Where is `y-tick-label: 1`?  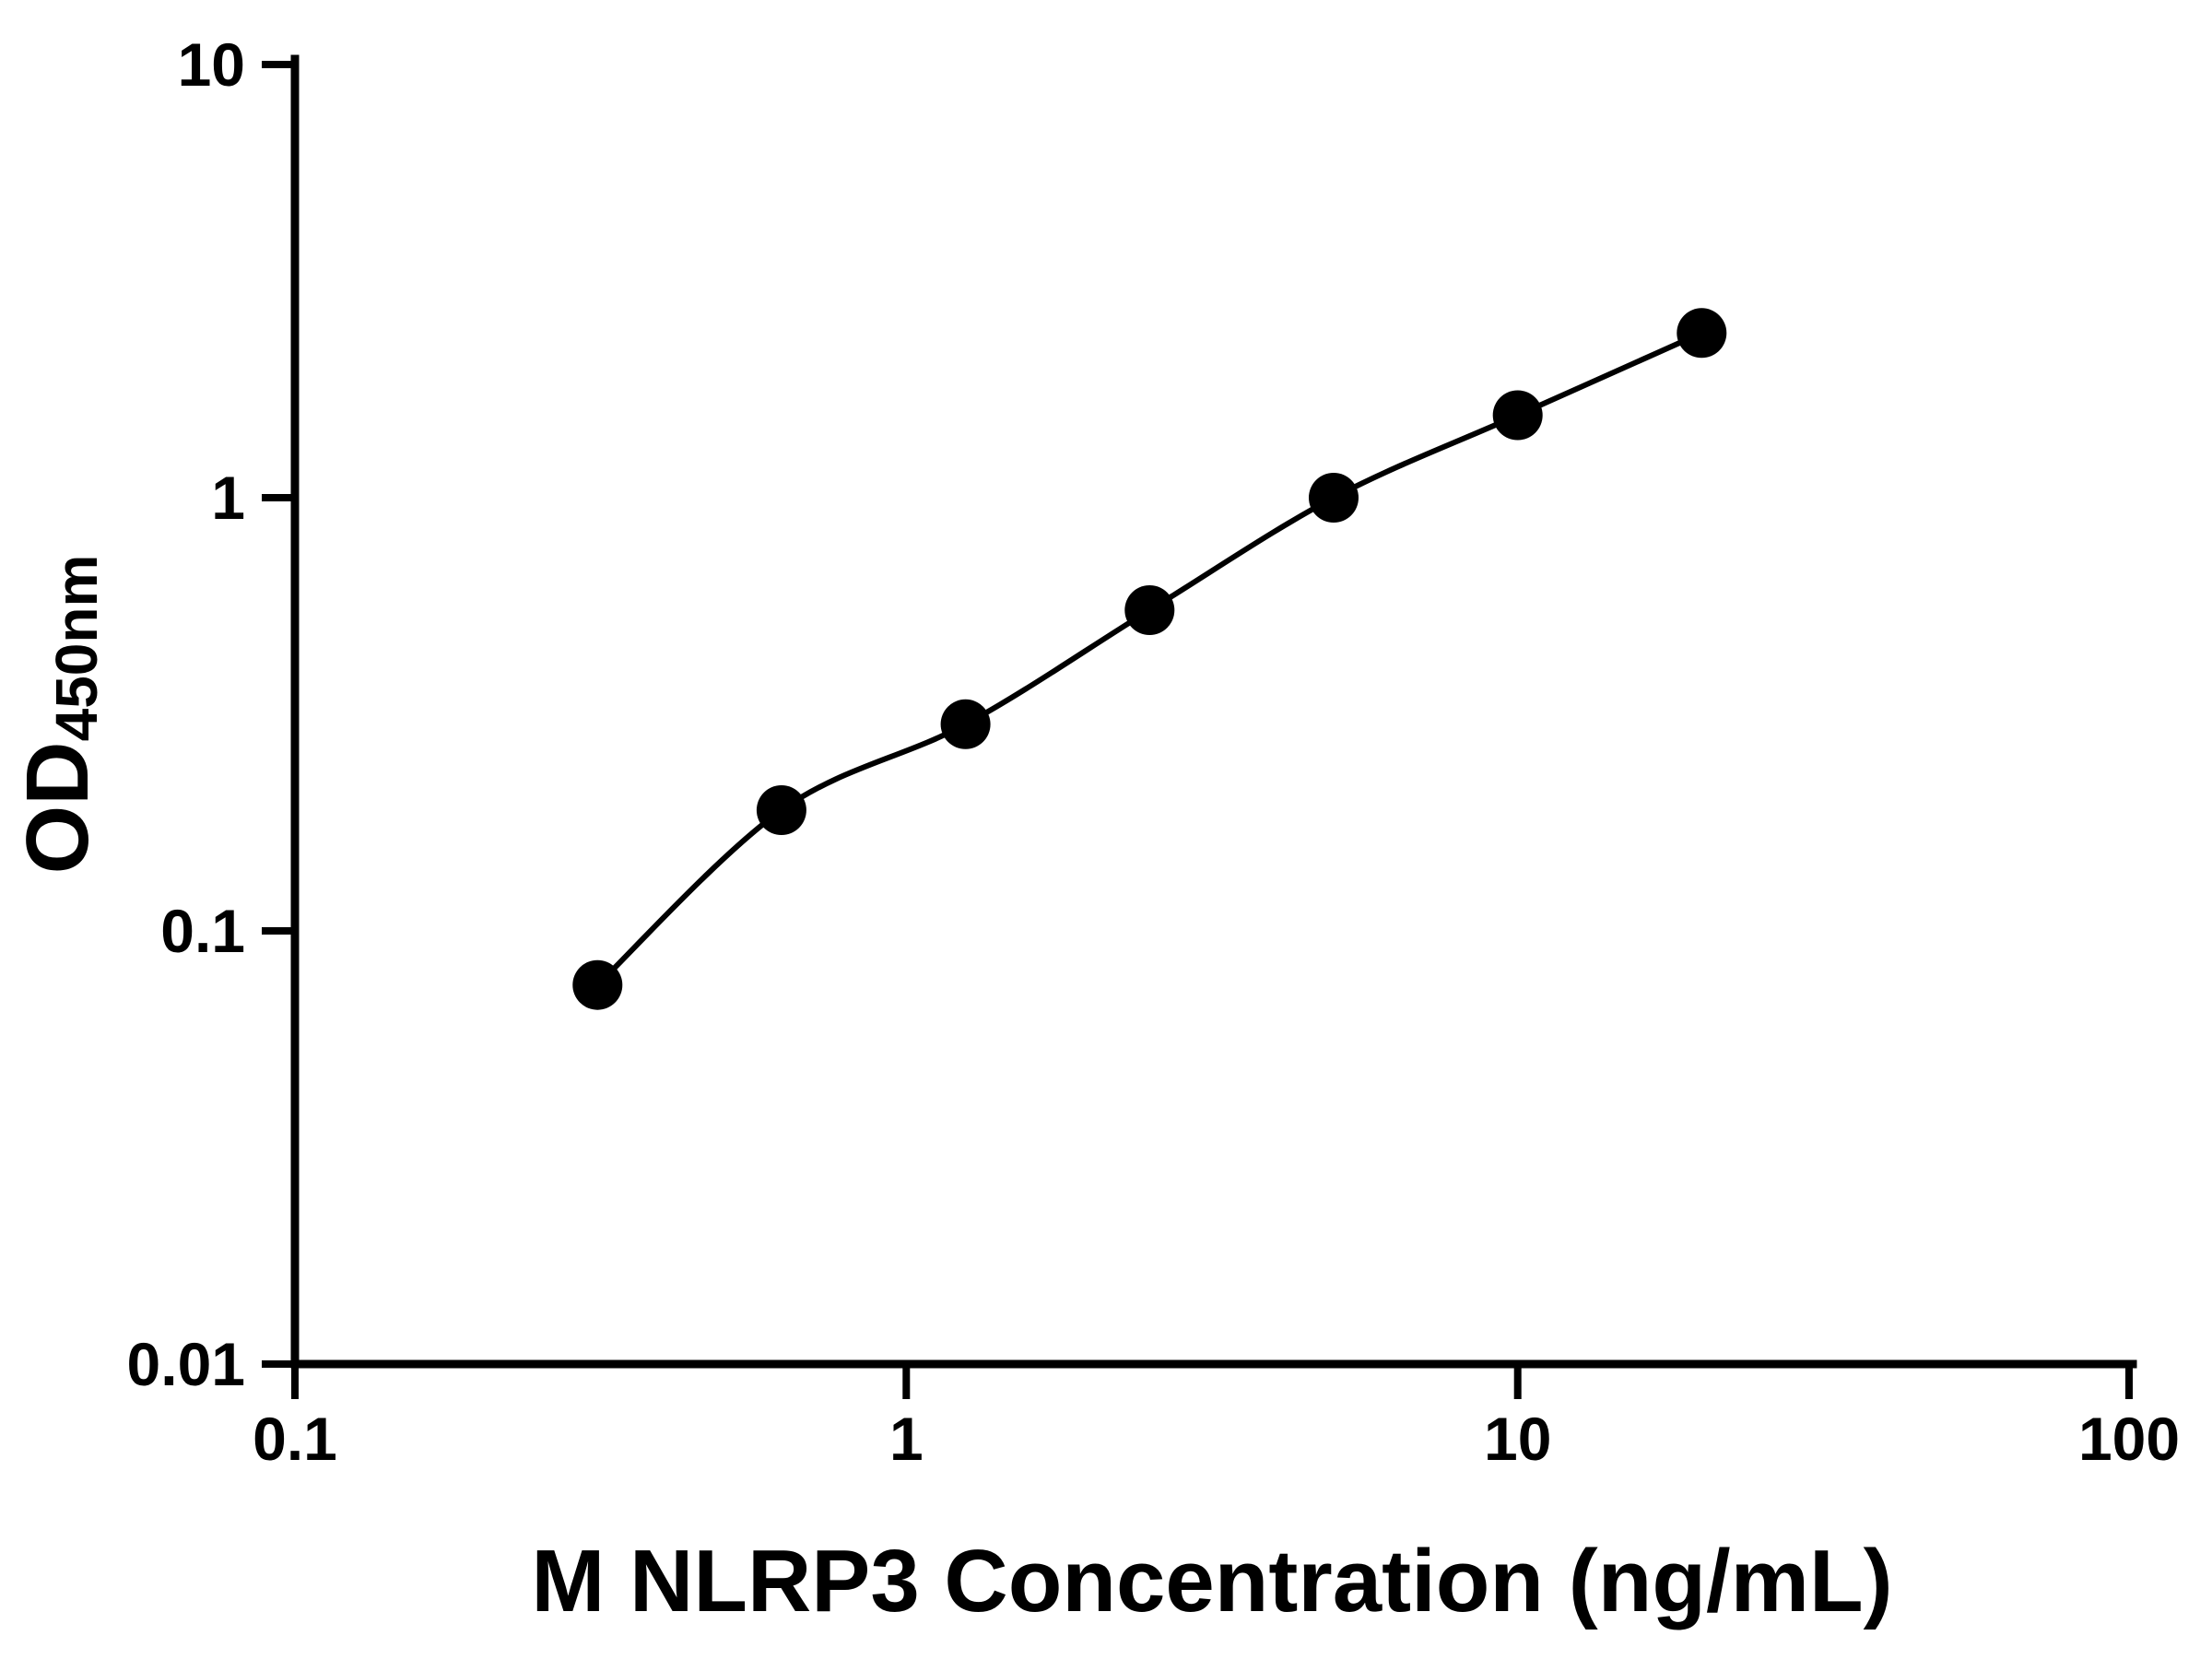
y-tick-label: 1 is located at coordinates (228, 498).